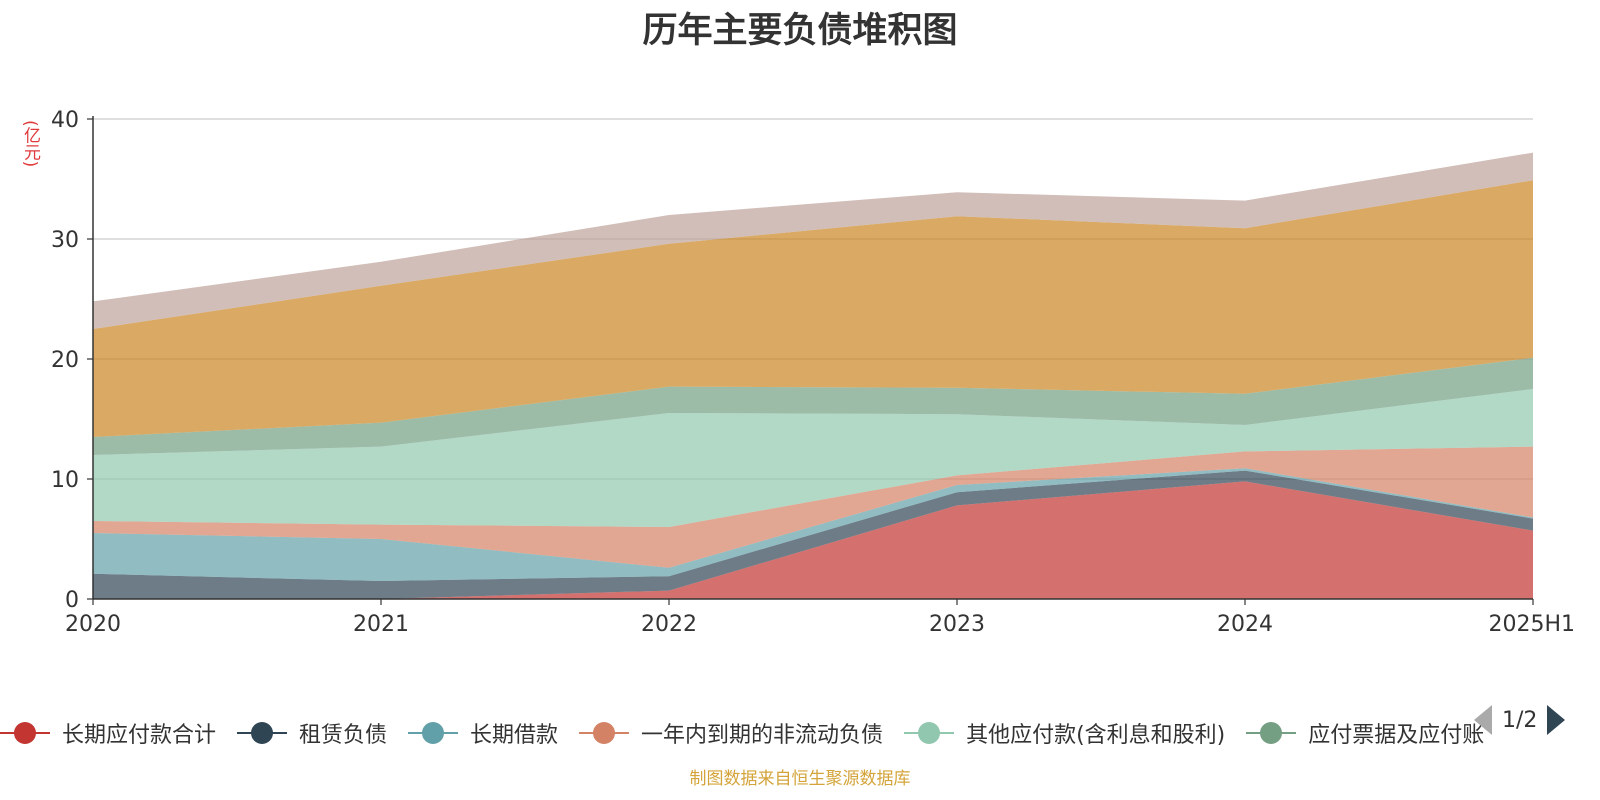  I want to click on x-tick-label: 2021, so click(381, 624).